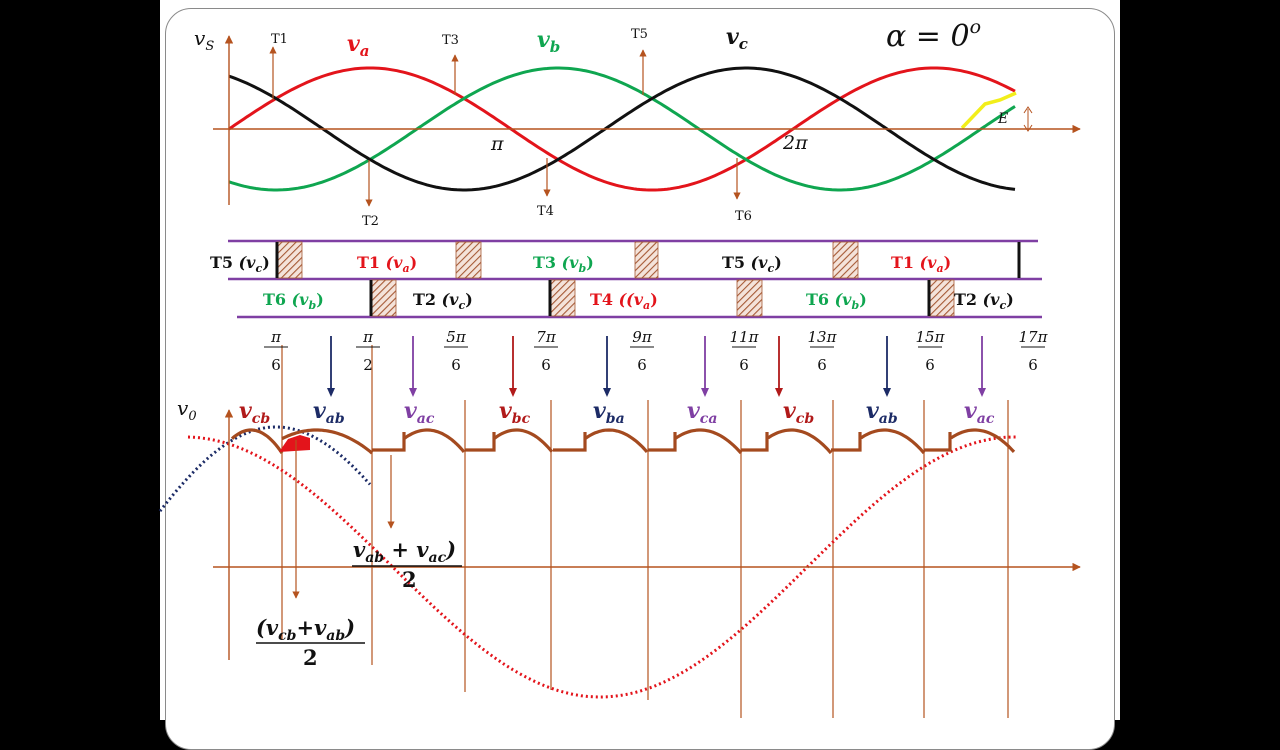 Image resolution: width=1280 pixels, height=750 pixels. What do you see at coordinates (743, 216) in the screenshot?
I see `t6-label: T6` at bounding box center [743, 216].